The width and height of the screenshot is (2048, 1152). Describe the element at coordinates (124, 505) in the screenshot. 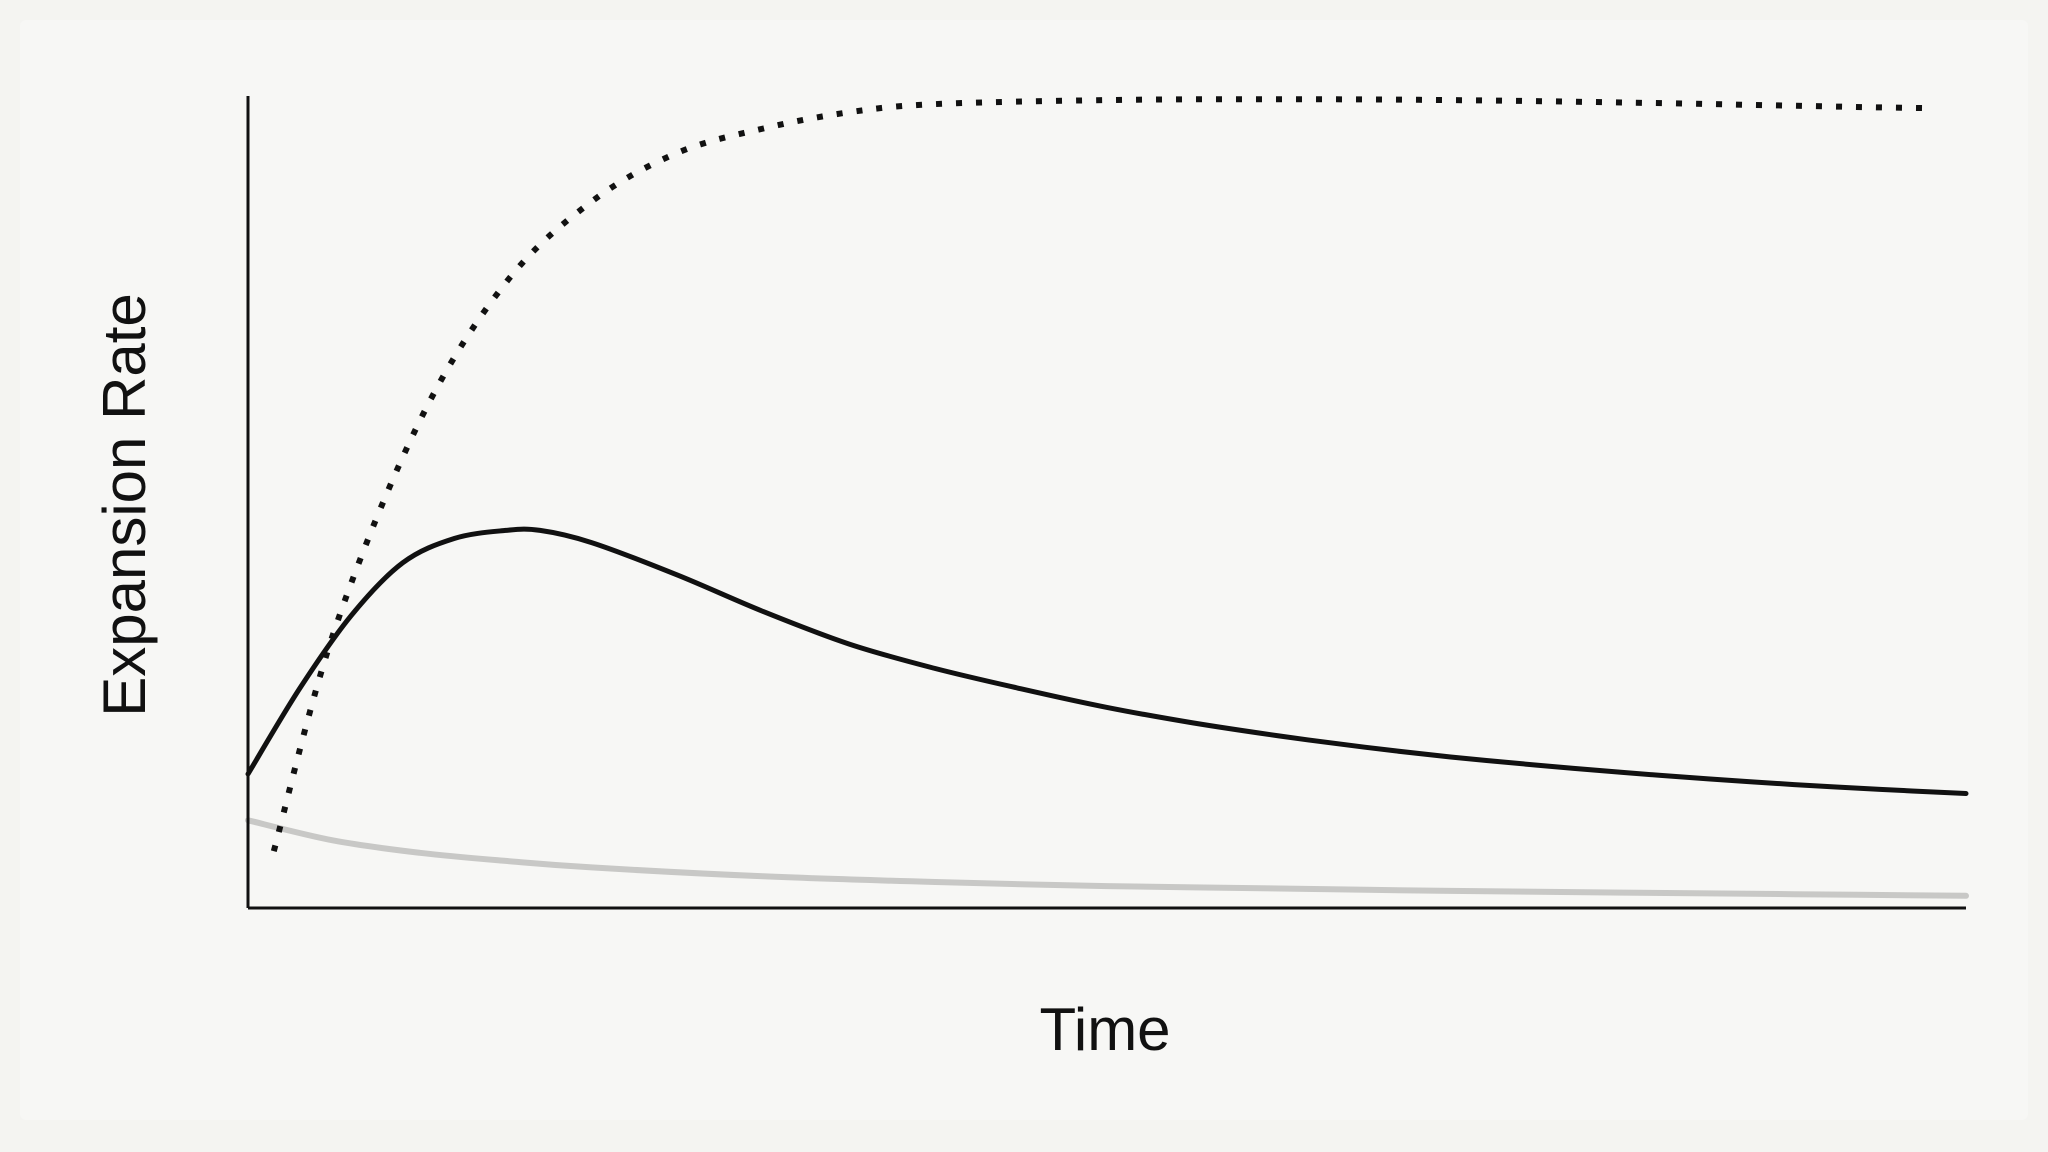

I see `y-axis-label: Expansion Rate` at that location.